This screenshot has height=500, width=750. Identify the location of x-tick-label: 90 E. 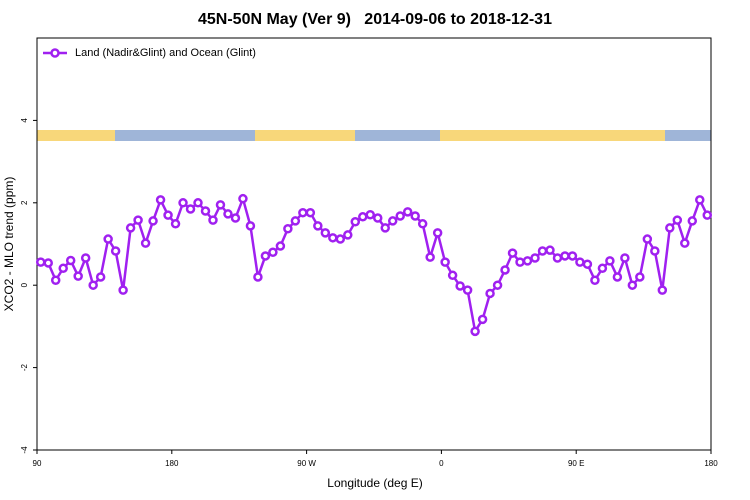
(576, 463).